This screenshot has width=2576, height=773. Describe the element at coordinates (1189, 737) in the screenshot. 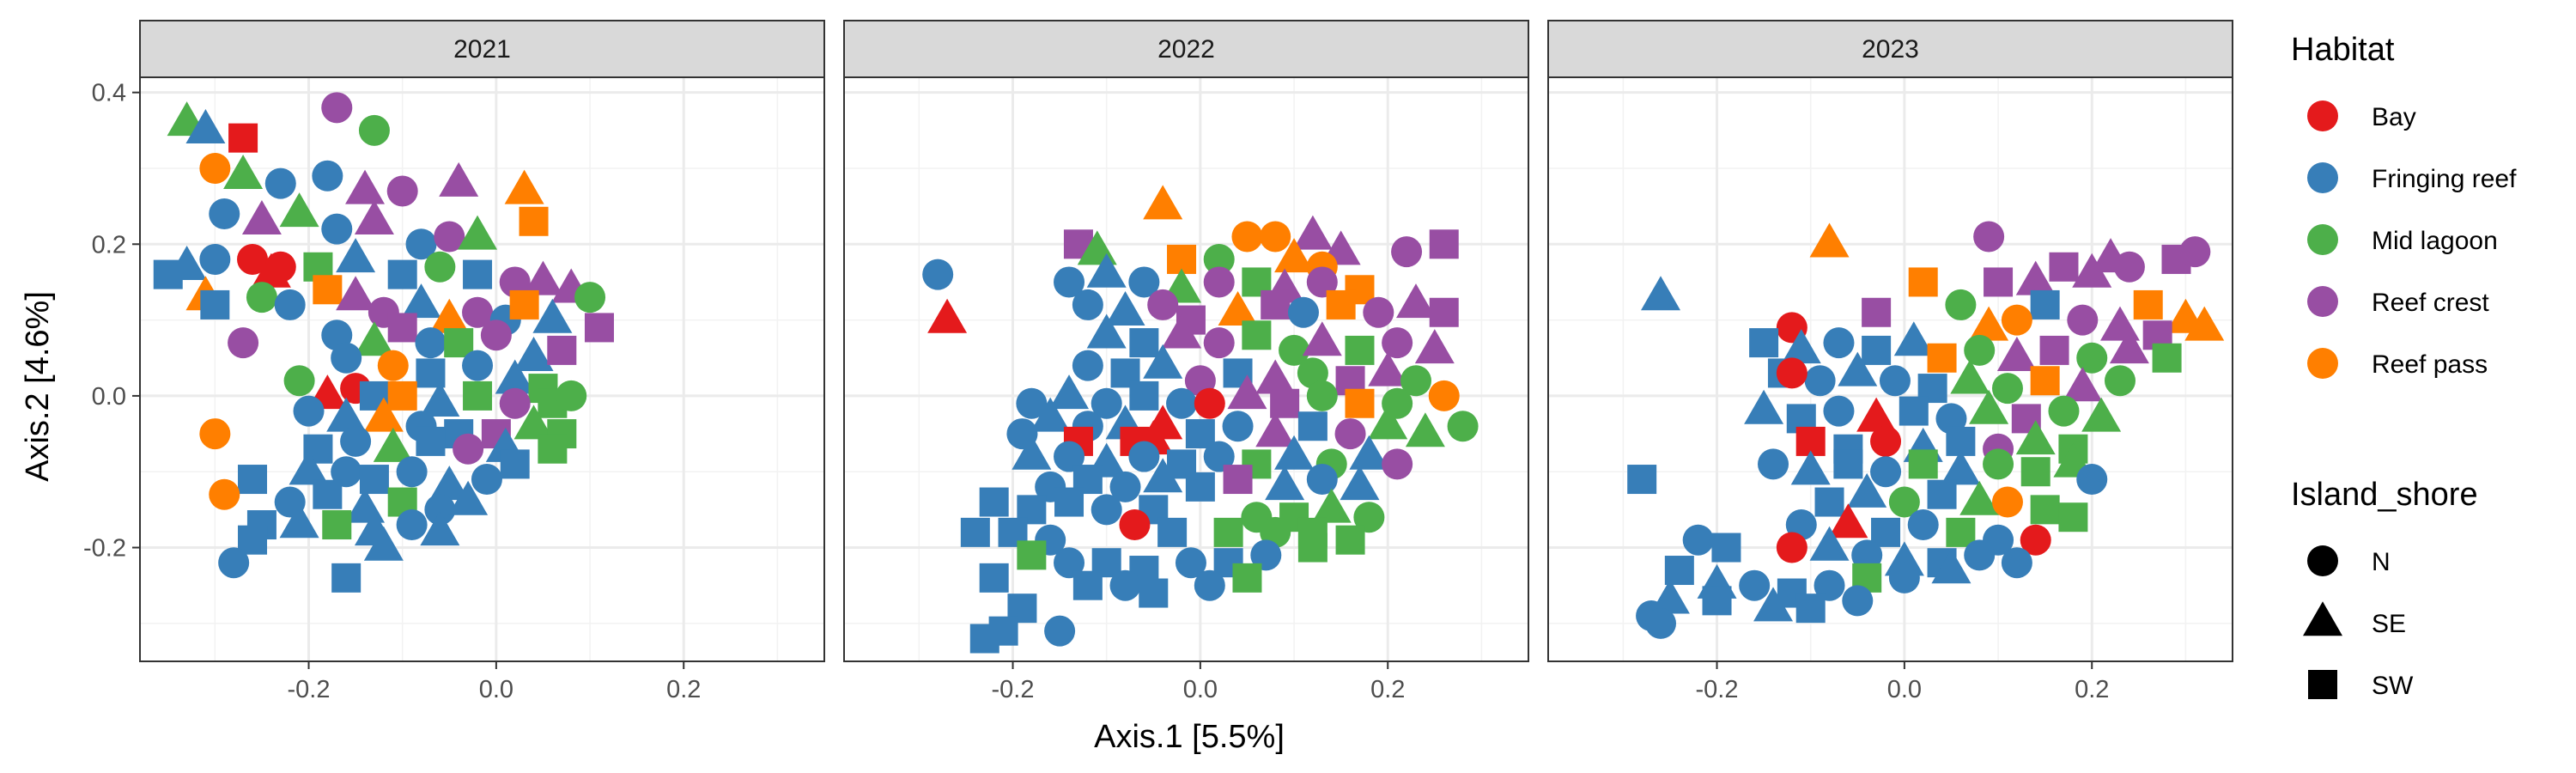

I see `x-axis-title: Axis.1 [5.5%]` at that location.